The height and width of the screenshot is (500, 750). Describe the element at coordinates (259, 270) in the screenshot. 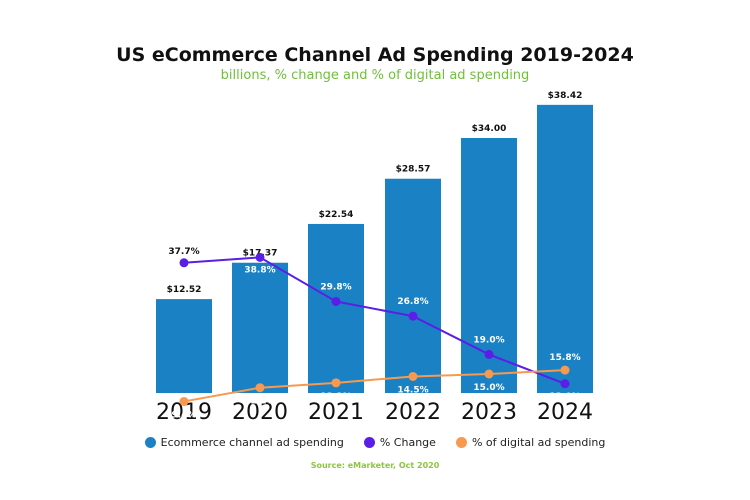

I see `pct-change-label-2020: 38.8%` at that location.